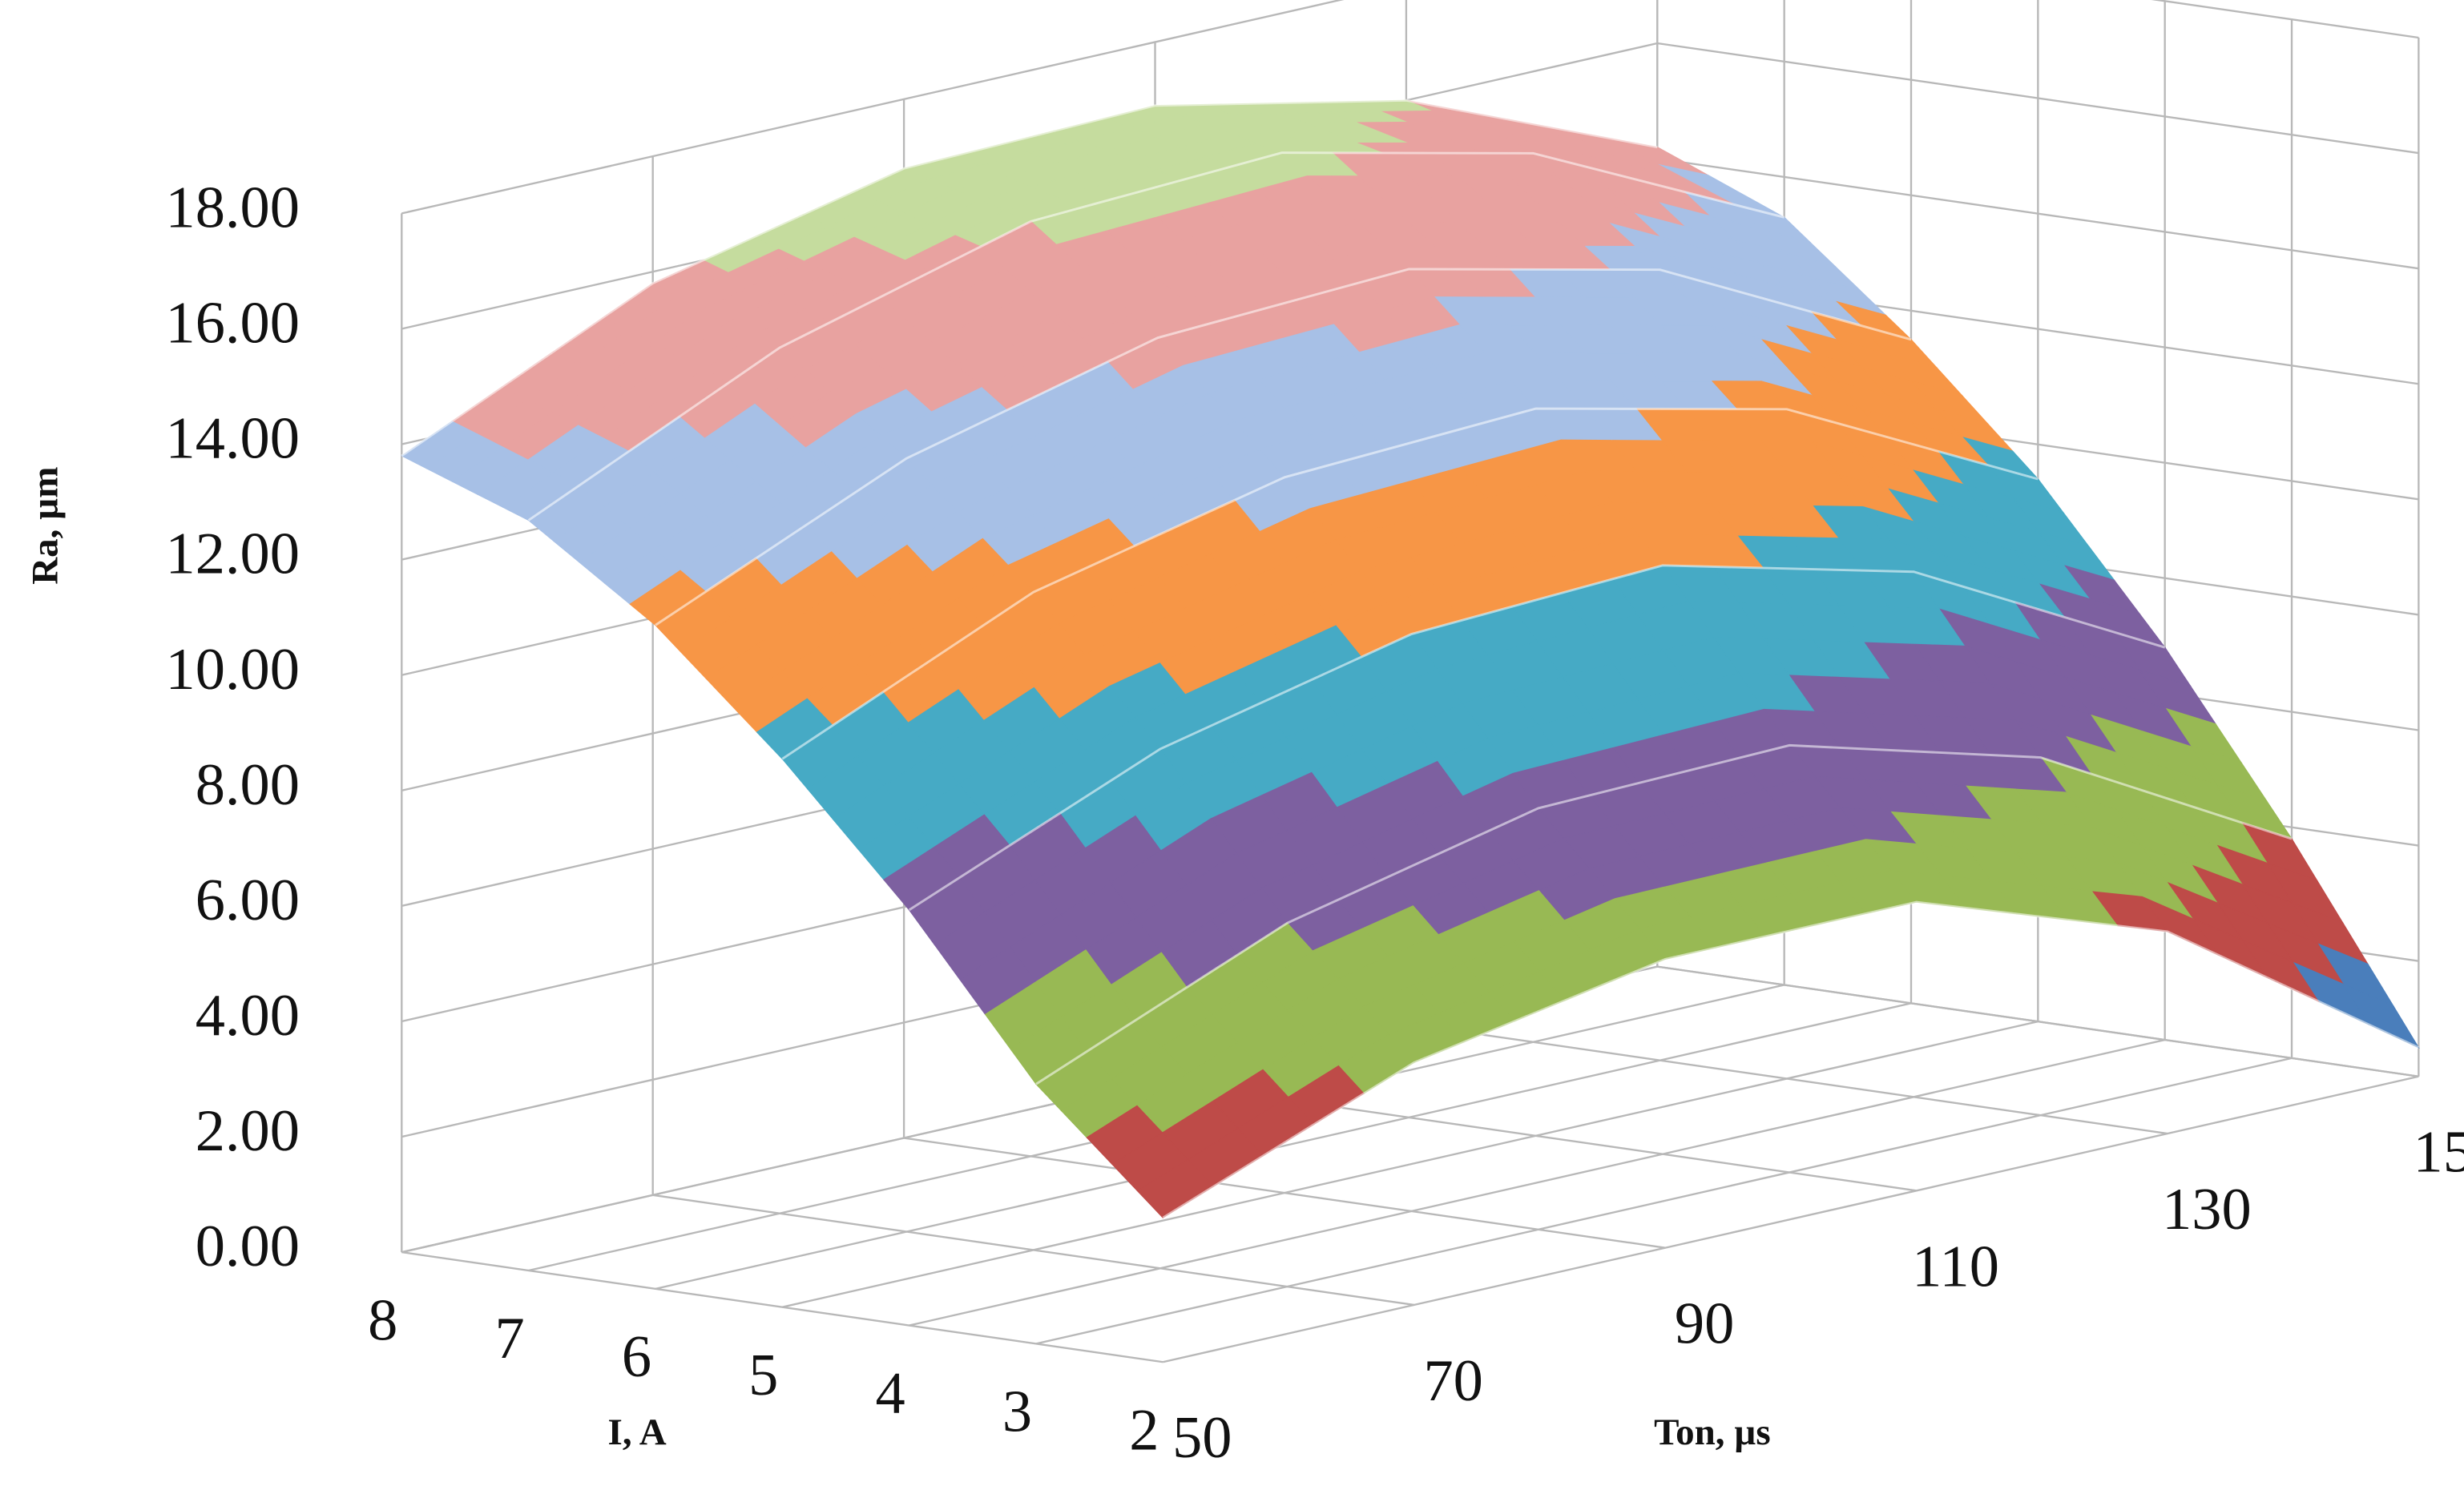 Image resolution: width=2464 pixels, height=1486 pixels. What do you see at coordinates (382, 1320) in the screenshot?
I see `x-tick-label: 8` at bounding box center [382, 1320].